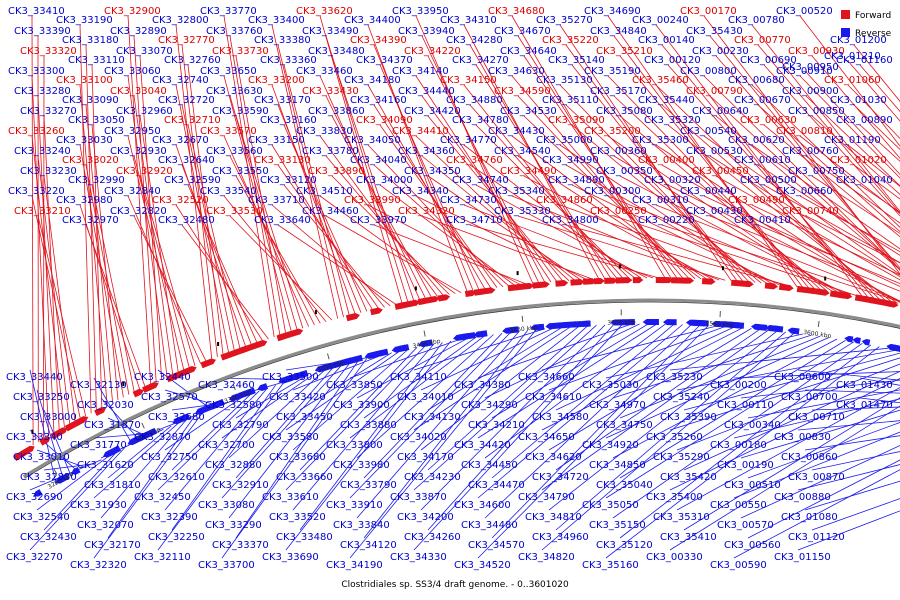  What do you see at coordinates (688, 477) in the screenshot?
I see `reverse-gene-label: CK3_35420` at bounding box center [688, 477].